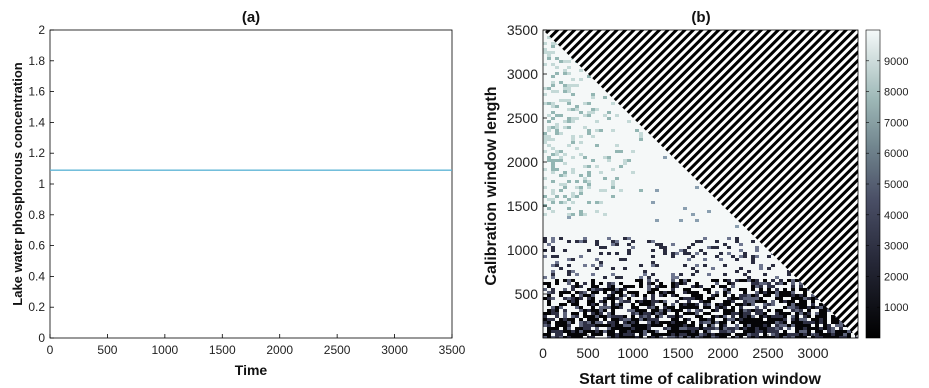 This screenshot has height=388, width=929. What do you see at coordinates (522, 30) in the screenshot?
I see `y-tick-label: 3500` at bounding box center [522, 30].